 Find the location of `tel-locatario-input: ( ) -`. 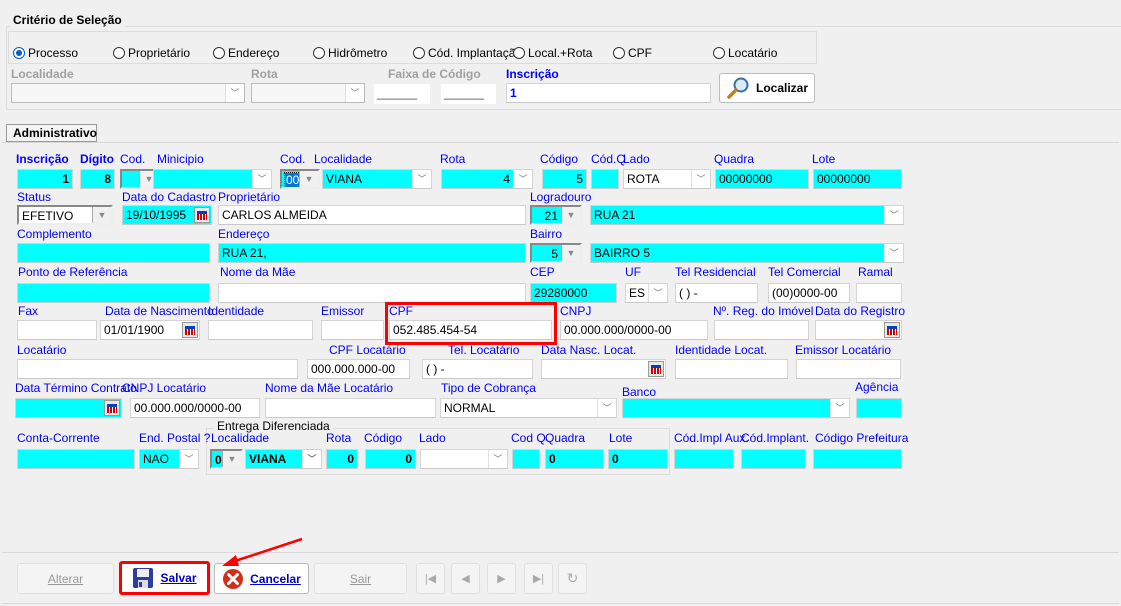

tel-locatario-input: ( ) - is located at coordinates (477, 369).